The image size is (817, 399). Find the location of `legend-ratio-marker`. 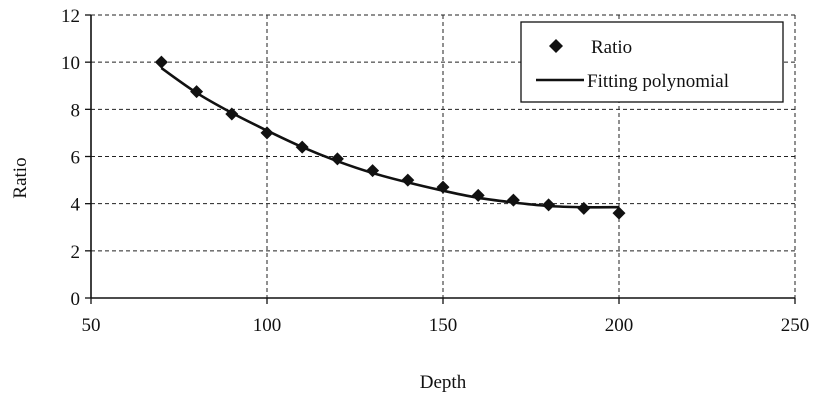

legend-ratio-marker is located at coordinates (556, 46).